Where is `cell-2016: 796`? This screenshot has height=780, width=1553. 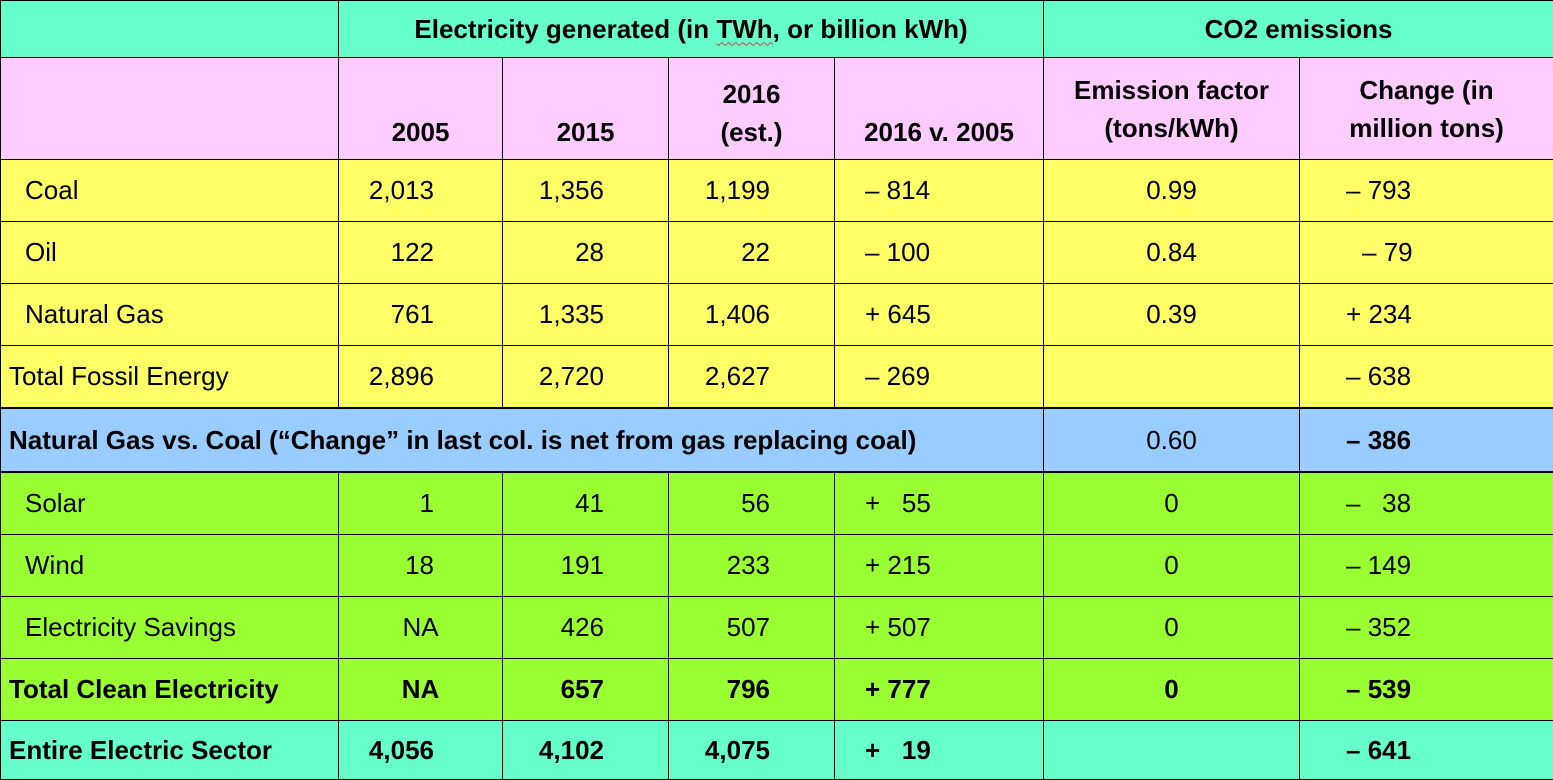 cell-2016: 796 is located at coordinates (752, 690).